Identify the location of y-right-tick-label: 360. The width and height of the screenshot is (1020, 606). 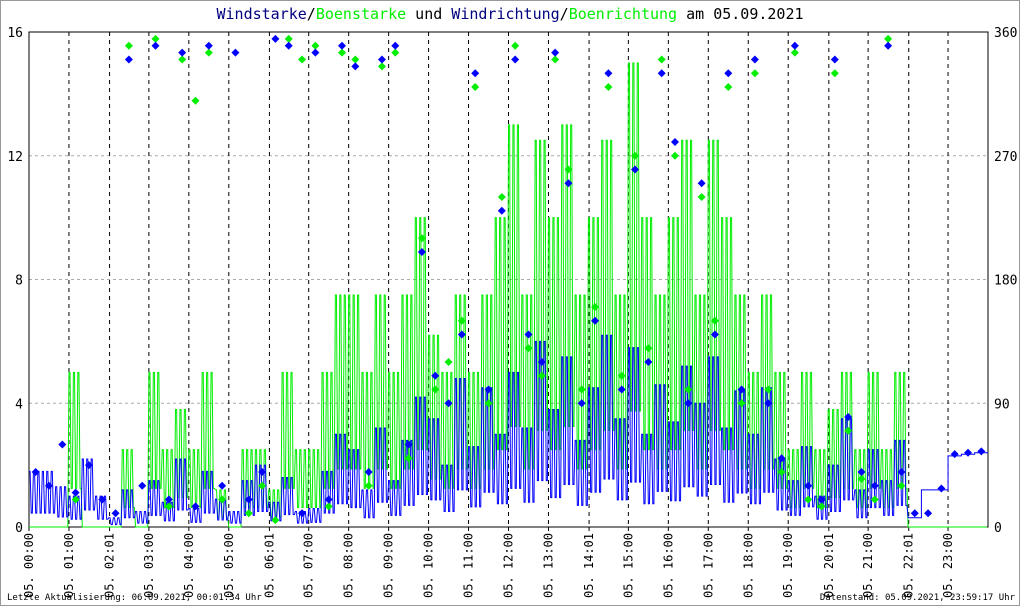
(1005, 33).